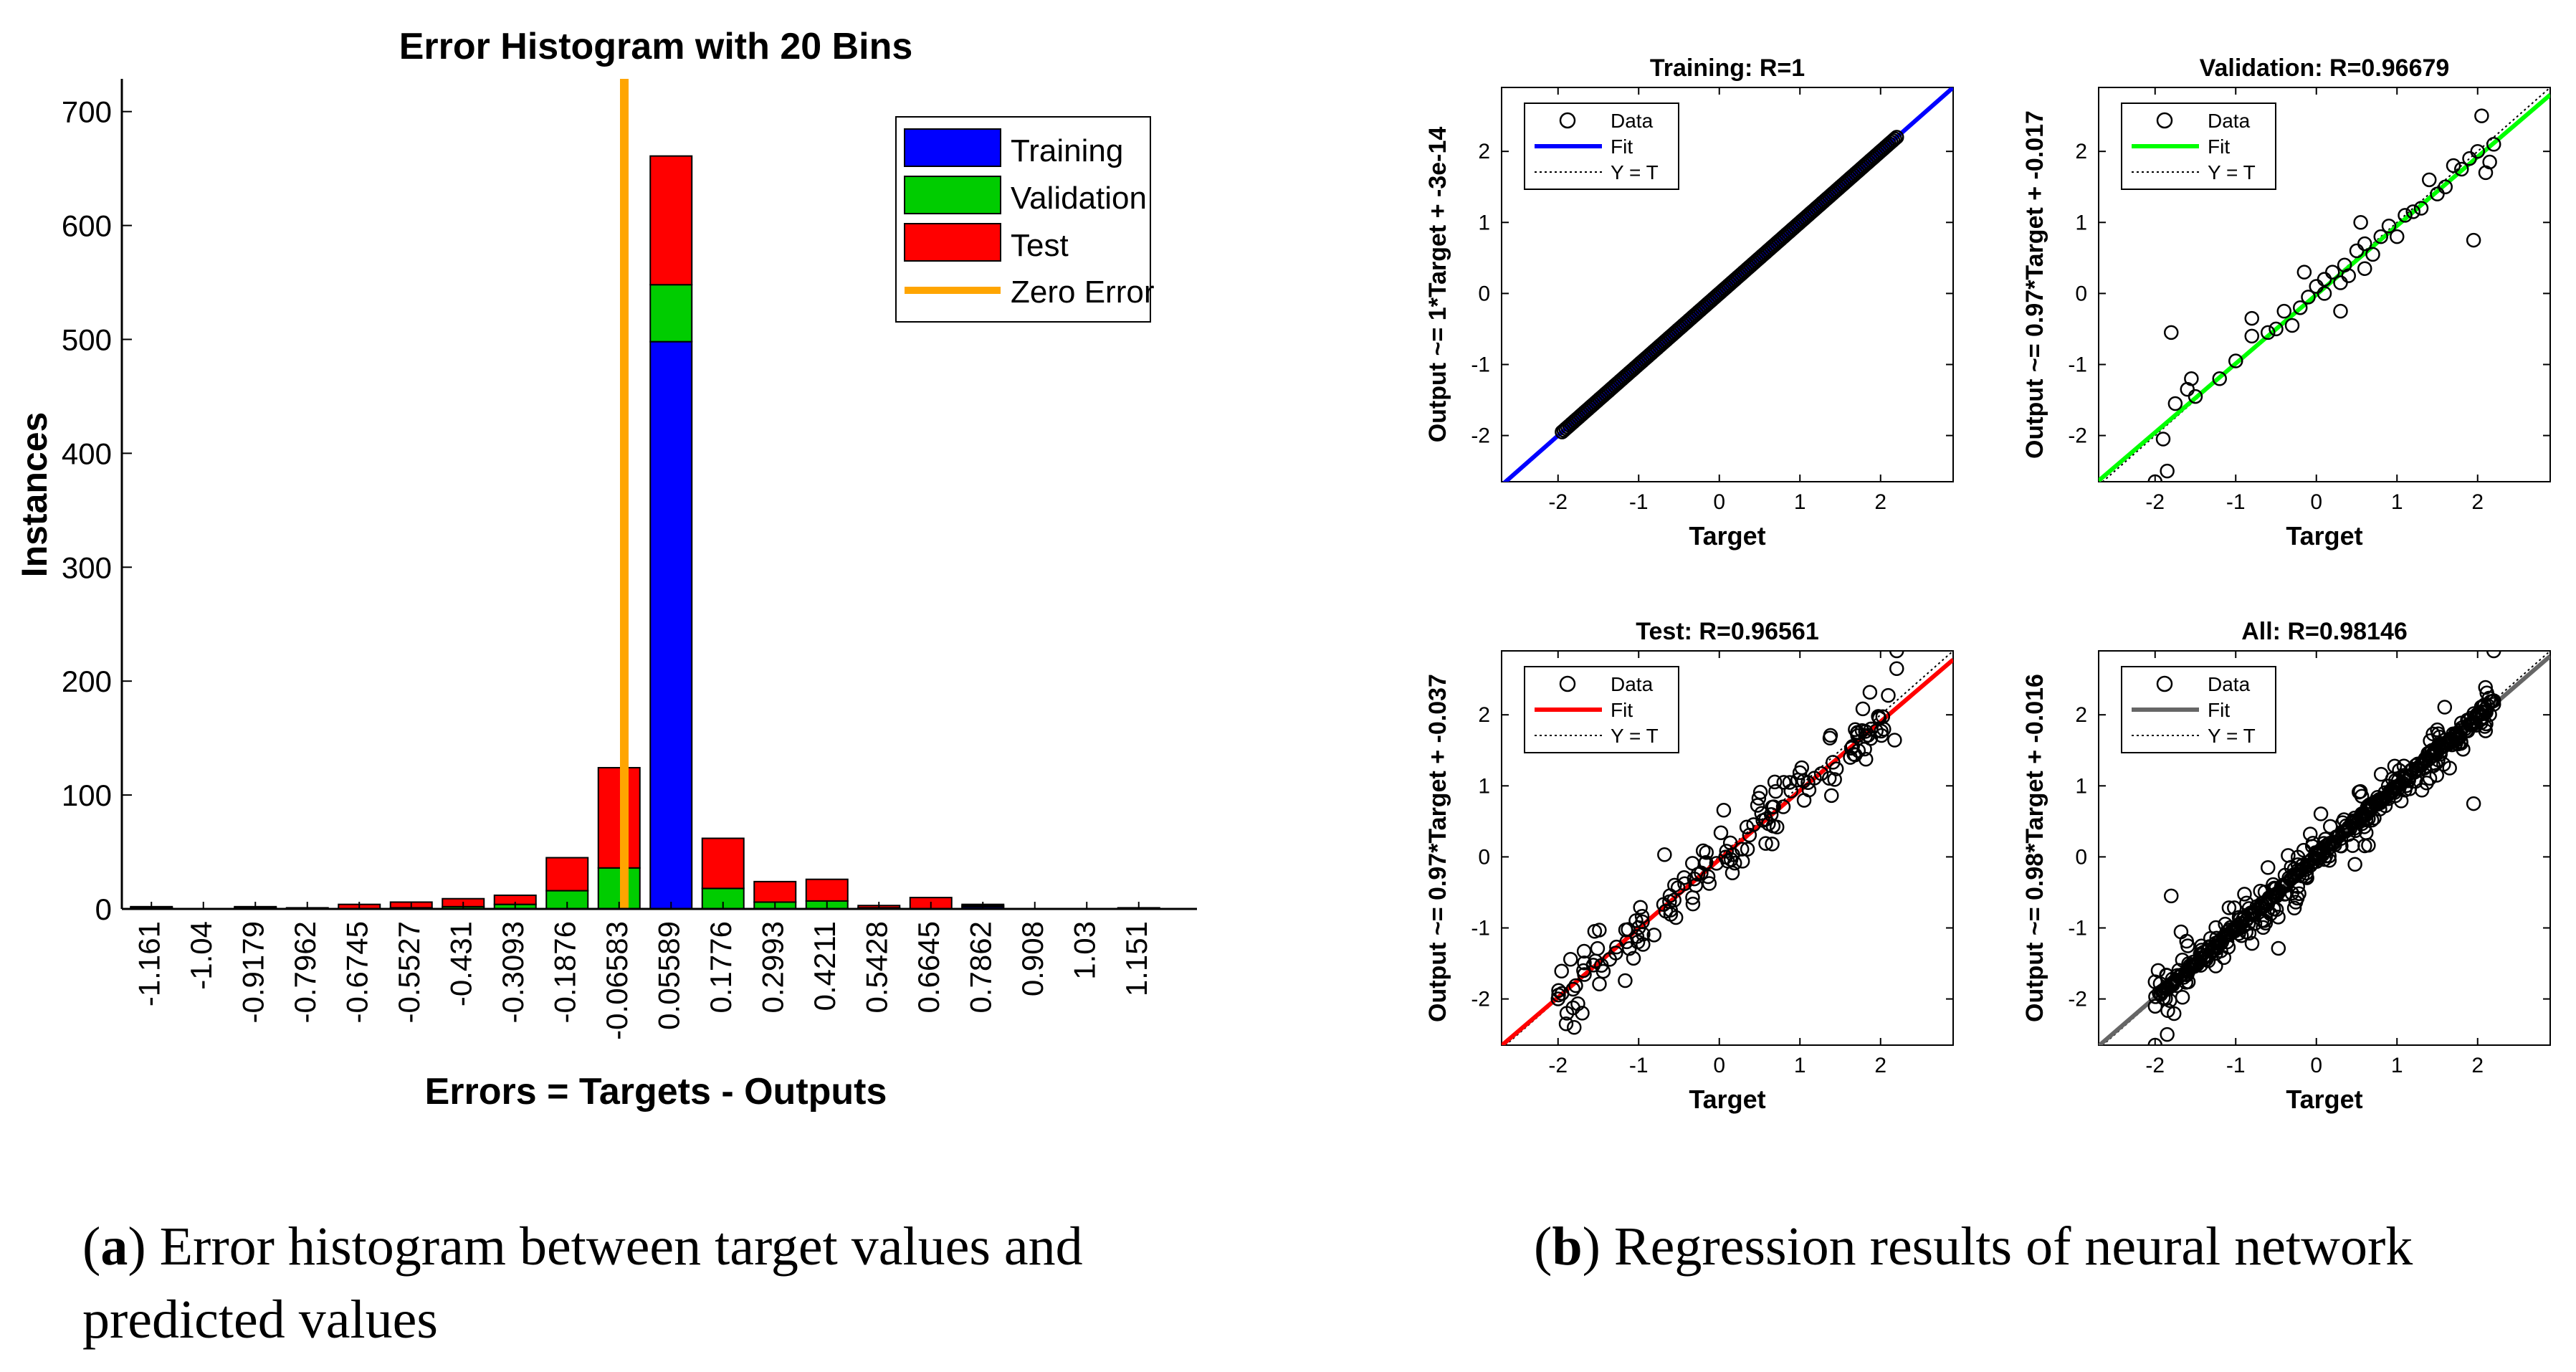 The image size is (2576, 1372). What do you see at coordinates (1635, 736) in the screenshot?
I see `test-legend-yt-label: Y = T` at bounding box center [1635, 736].